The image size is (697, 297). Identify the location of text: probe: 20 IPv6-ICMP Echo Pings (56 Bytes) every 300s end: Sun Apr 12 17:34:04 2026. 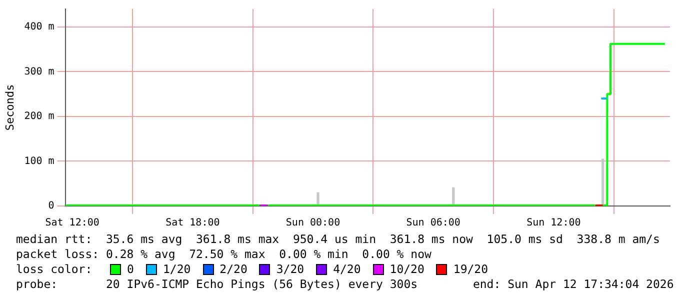
(345, 284).